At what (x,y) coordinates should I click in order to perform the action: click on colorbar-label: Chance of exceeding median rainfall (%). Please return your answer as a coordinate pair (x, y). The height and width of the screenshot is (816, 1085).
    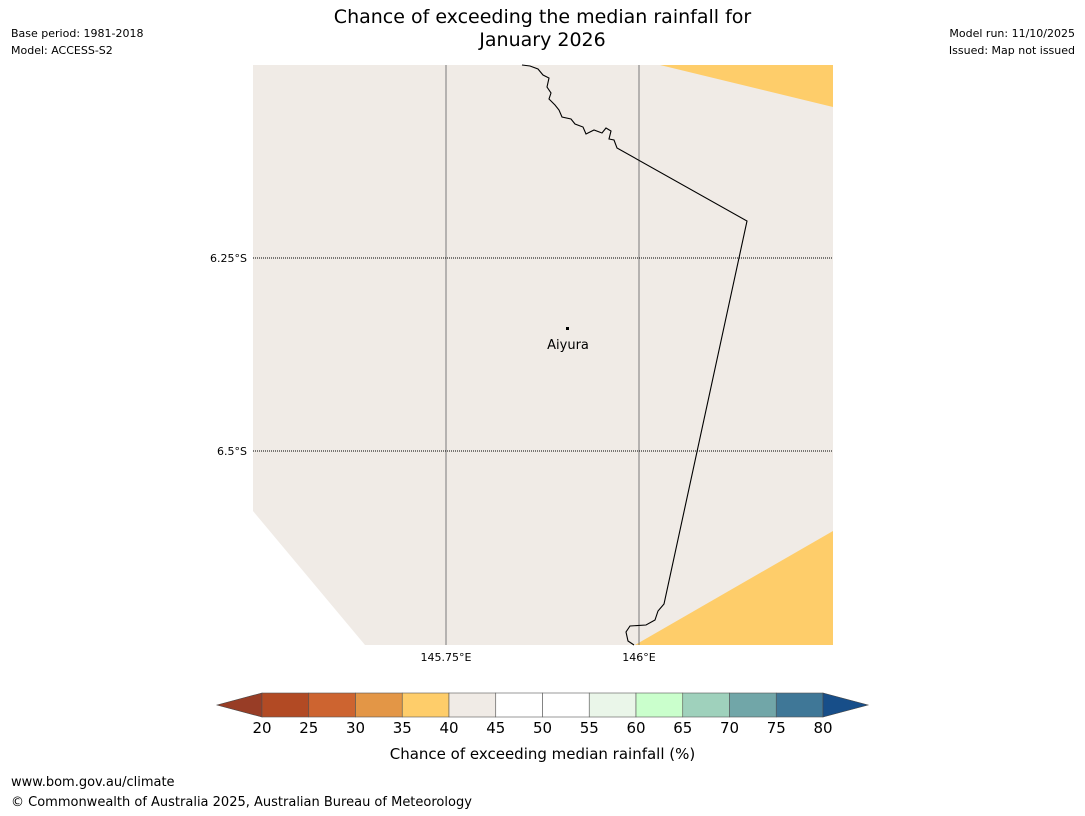
    Looking at the image, I should click on (542, 754).